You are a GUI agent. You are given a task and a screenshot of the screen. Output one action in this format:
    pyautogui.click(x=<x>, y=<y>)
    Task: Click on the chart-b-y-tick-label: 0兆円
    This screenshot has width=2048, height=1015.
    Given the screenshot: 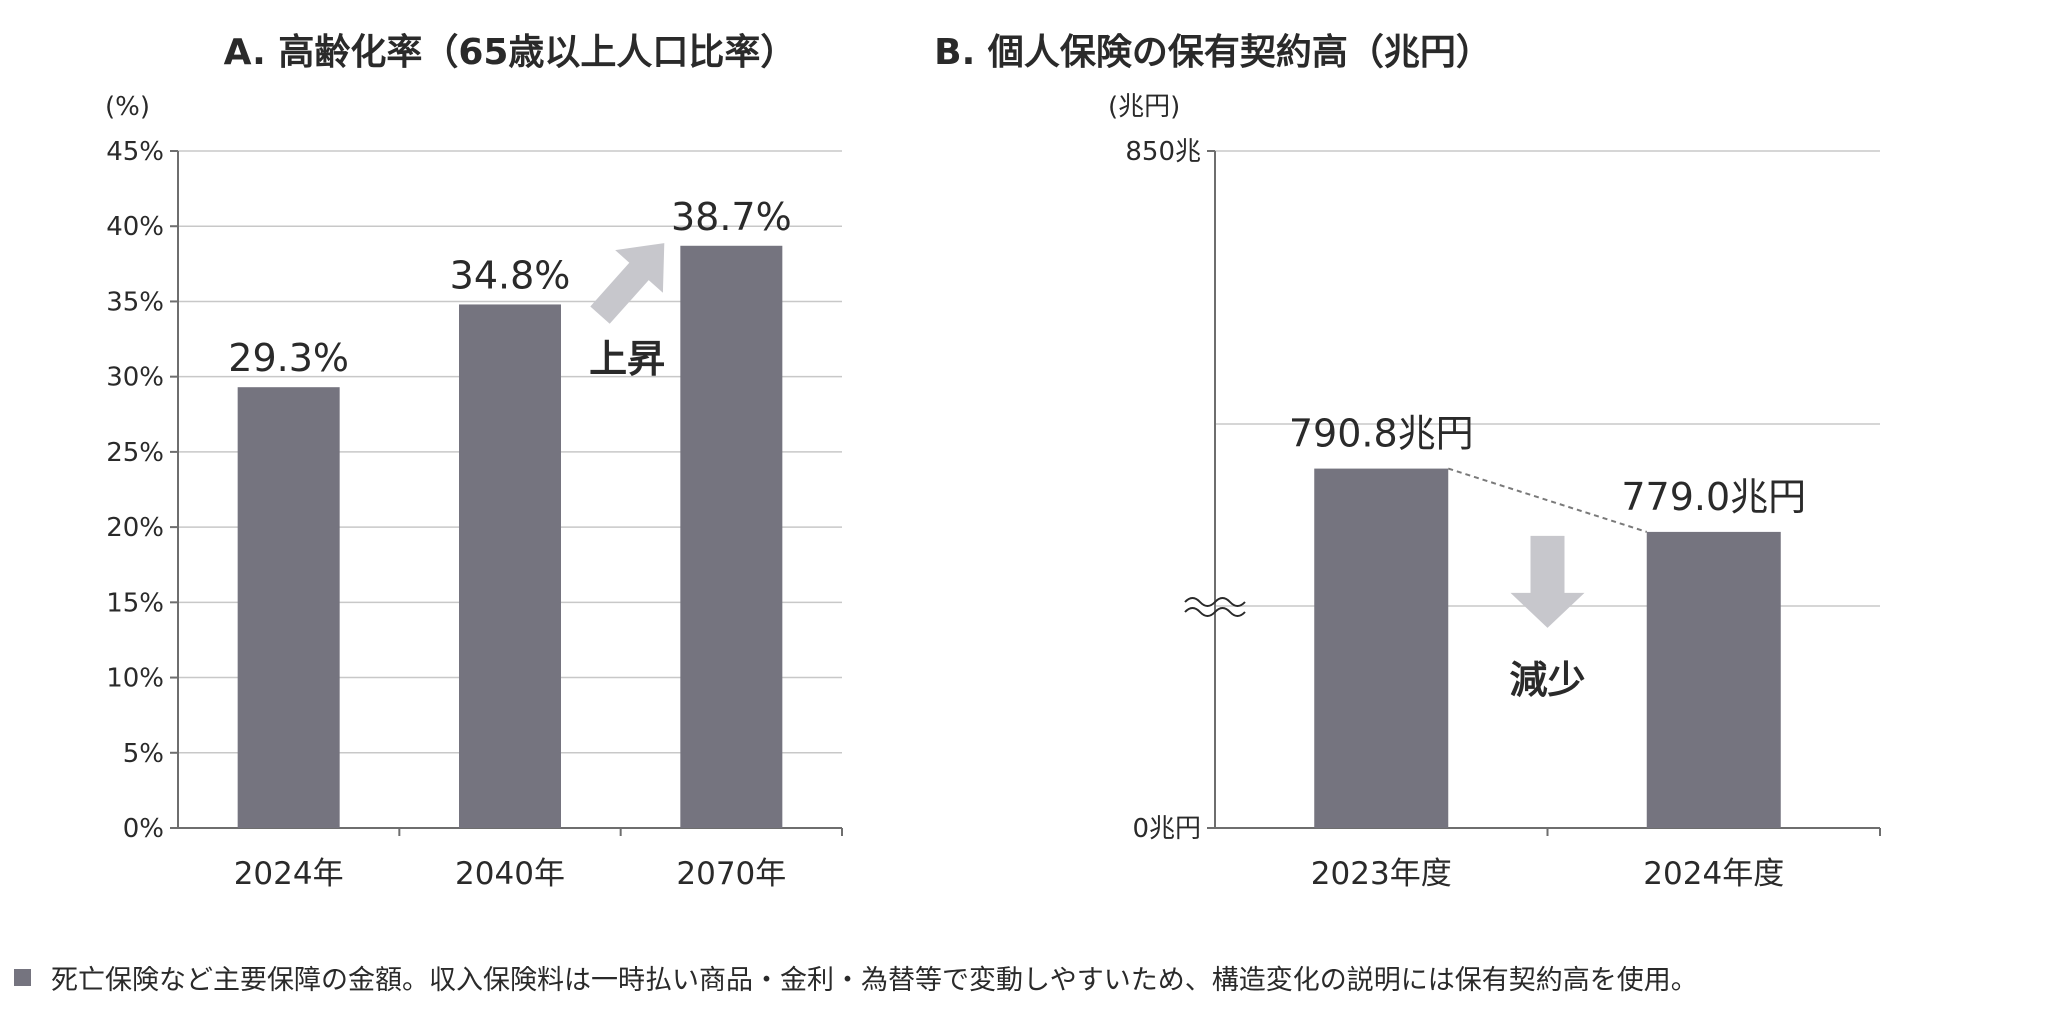 What is the action you would take?
    pyautogui.click(x=1166, y=829)
    